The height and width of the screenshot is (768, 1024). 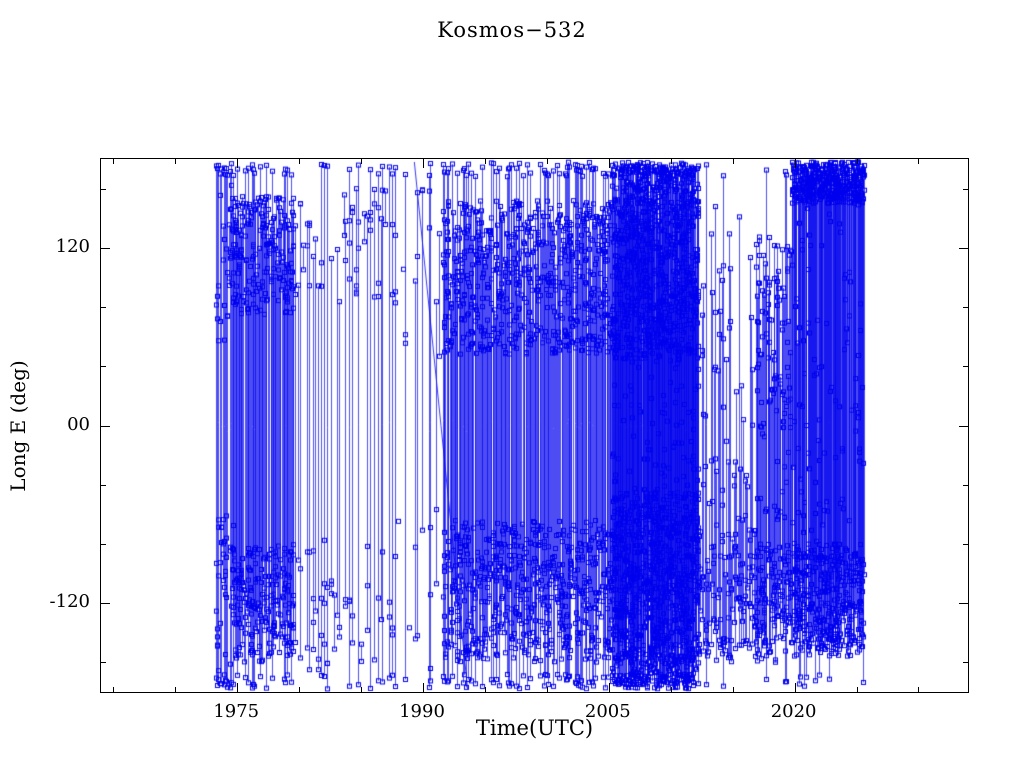 What do you see at coordinates (607, 711) in the screenshot?
I see `x-tick-label: 2005` at bounding box center [607, 711].